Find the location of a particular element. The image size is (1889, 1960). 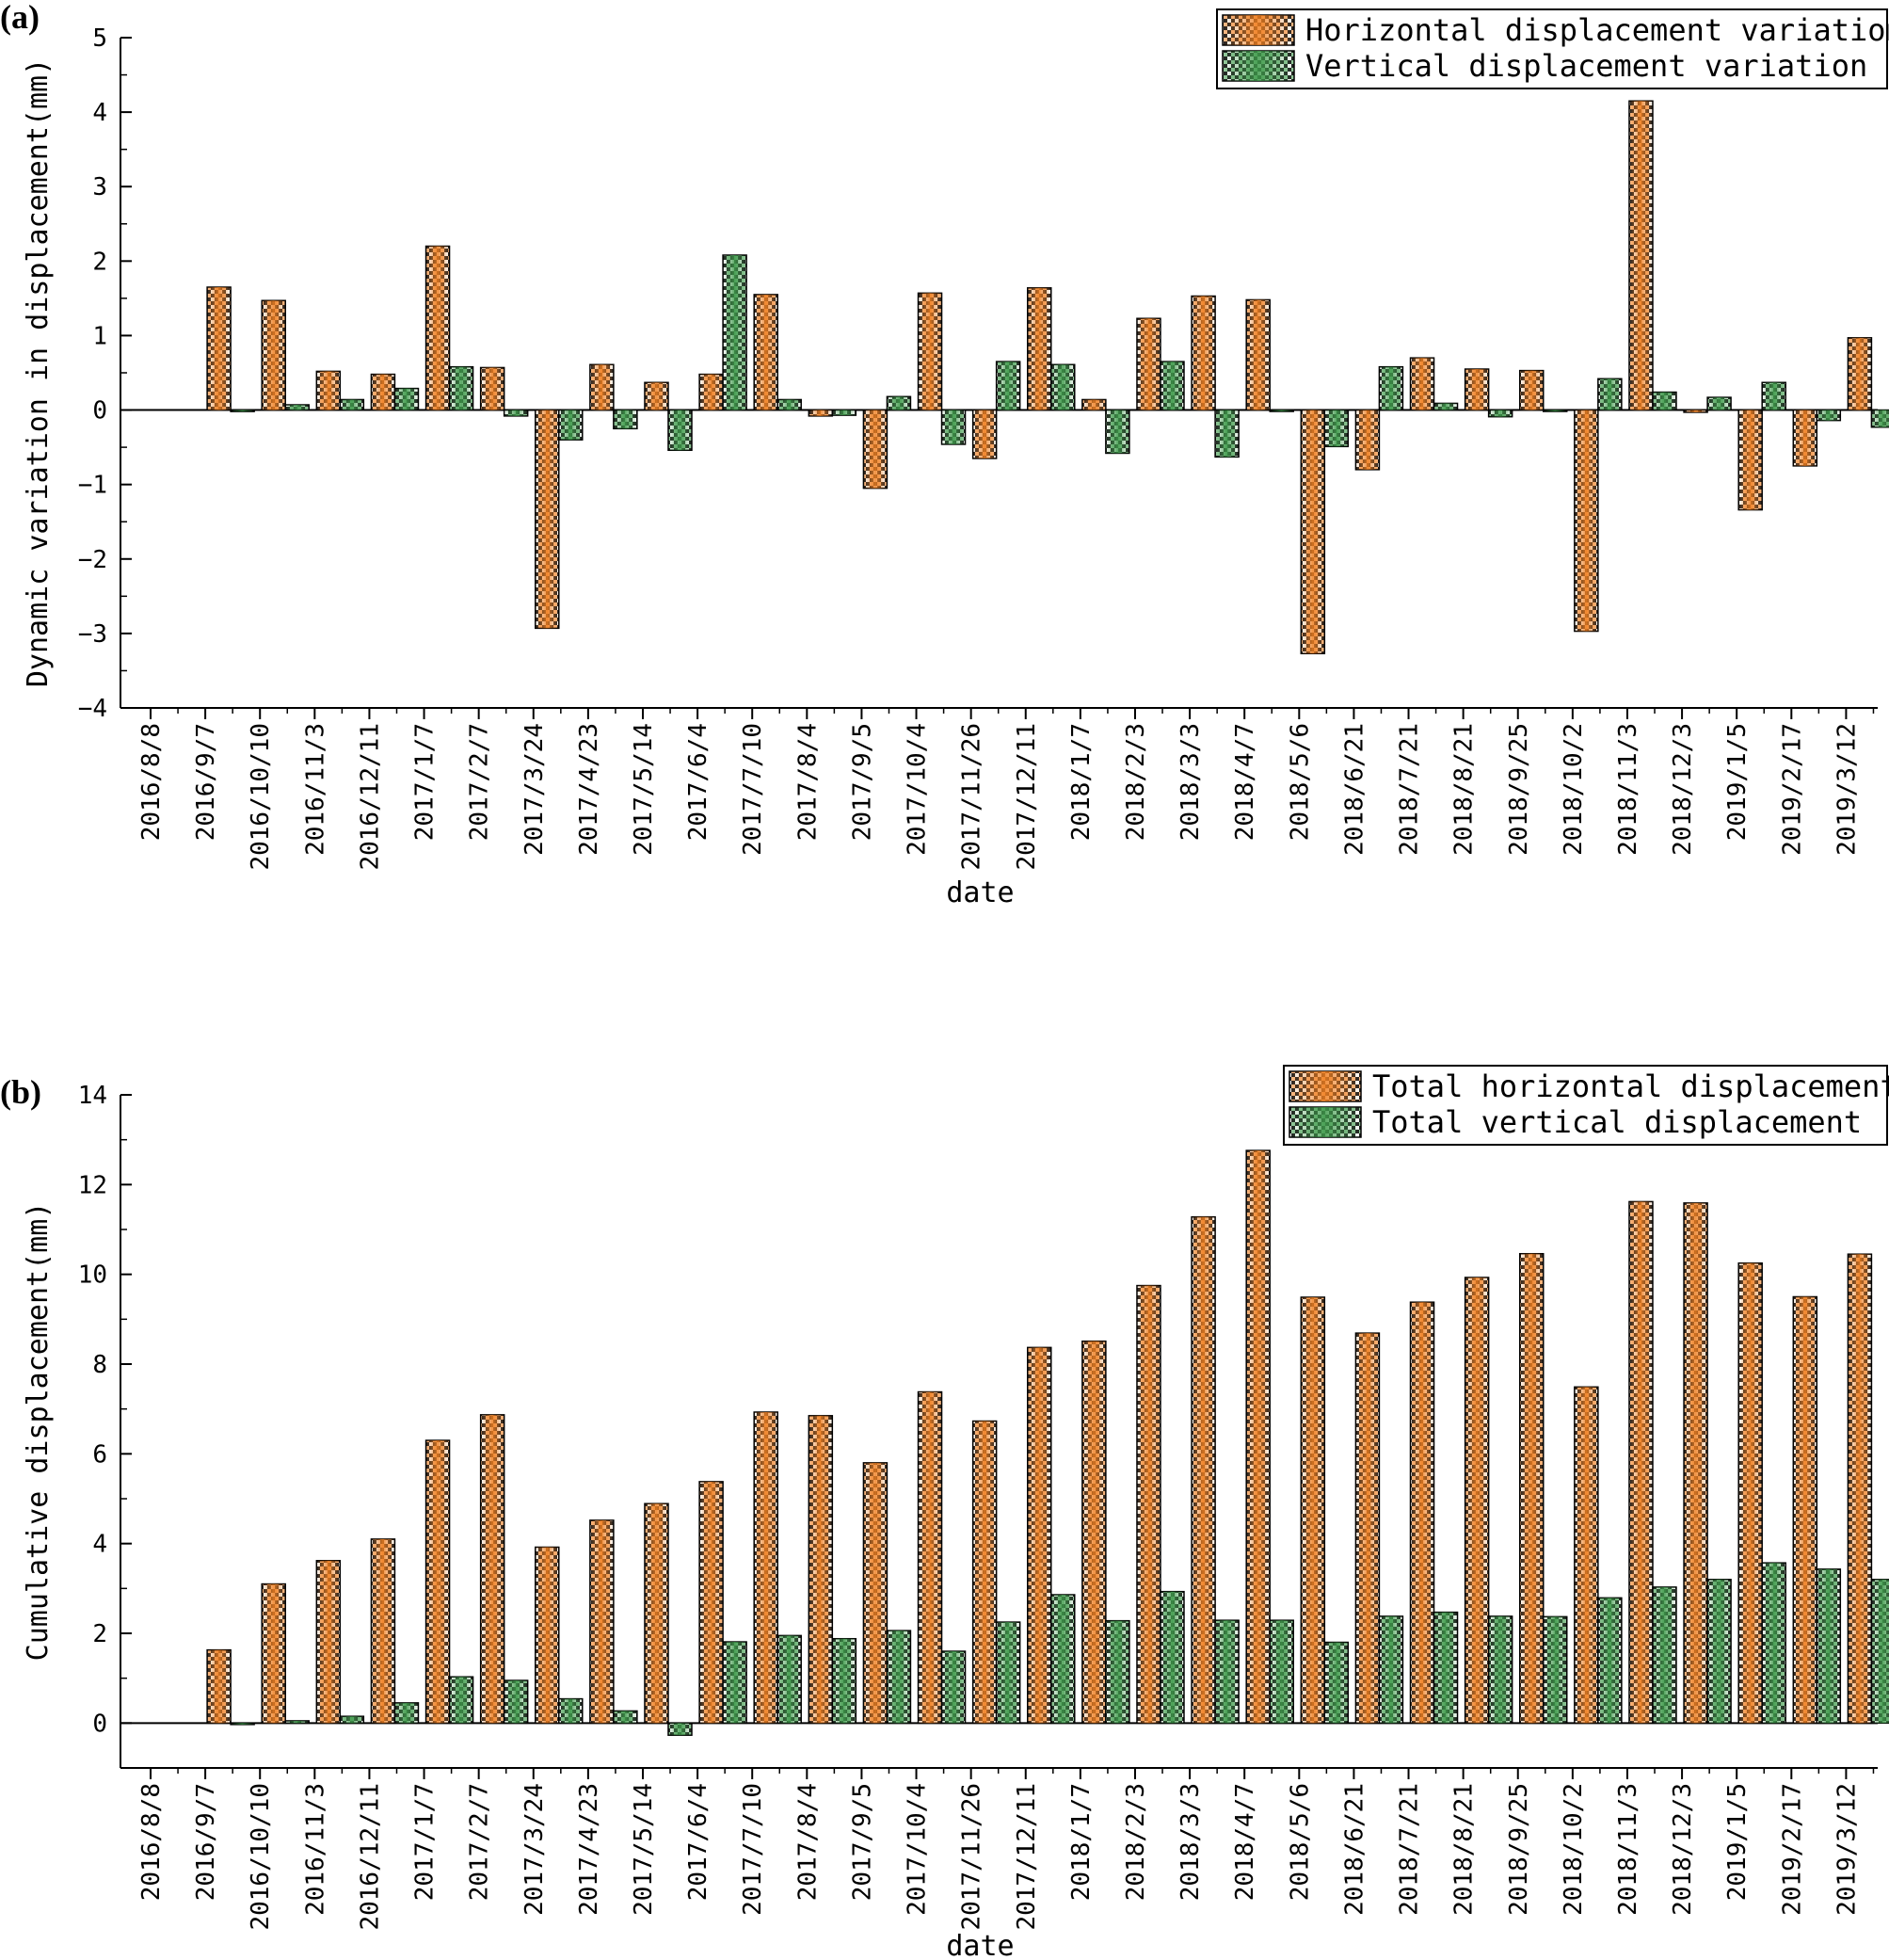

y-tick-label: 4 is located at coordinates (99, 113).